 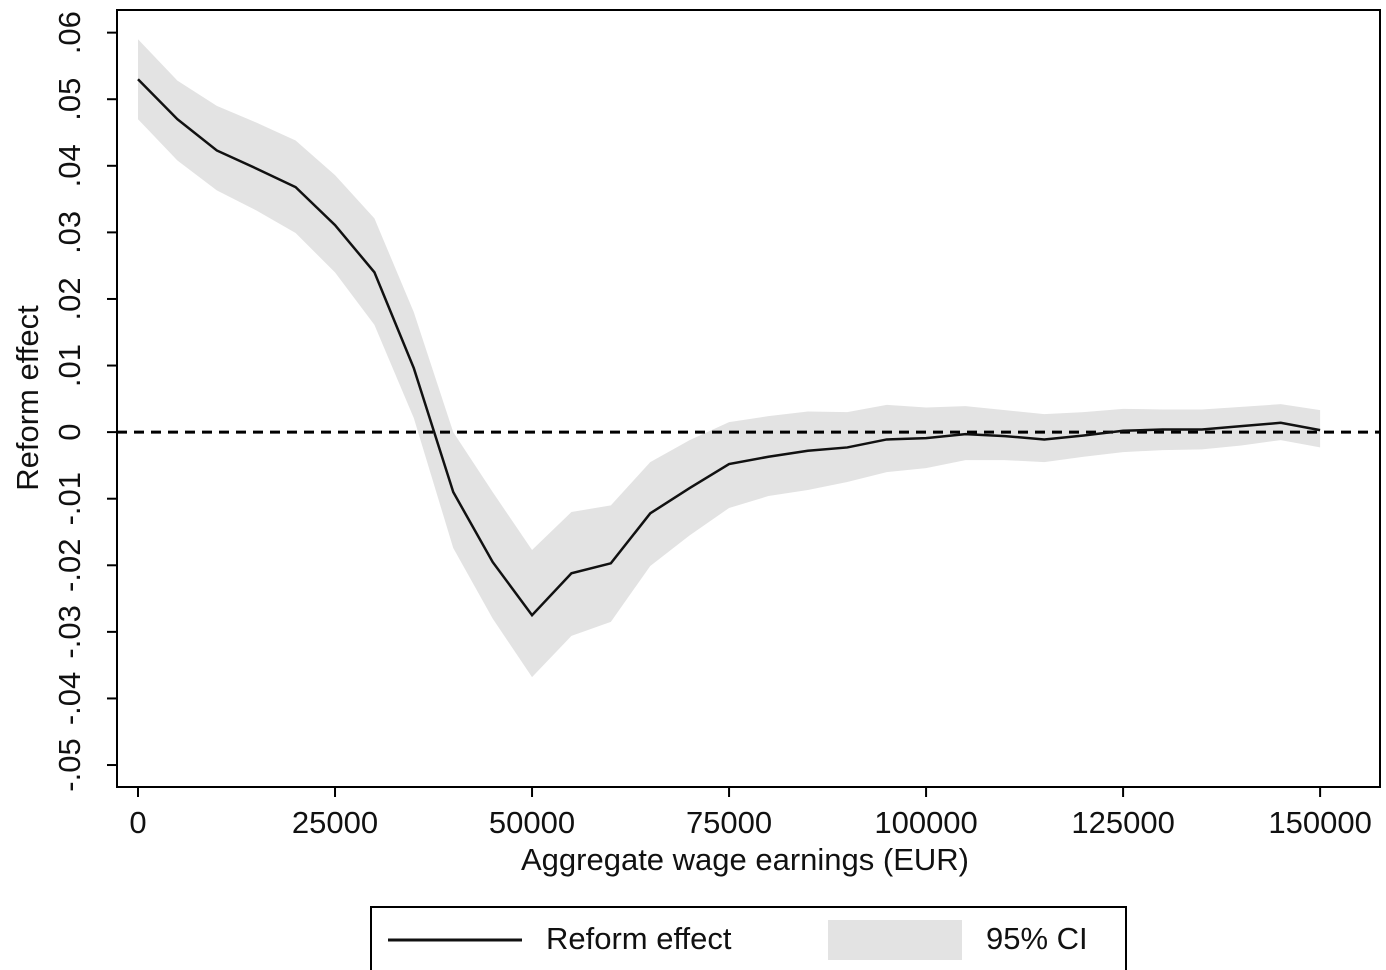 What do you see at coordinates (532, 822) in the screenshot?
I see `x-tick-label: 50000` at bounding box center [532, 822].